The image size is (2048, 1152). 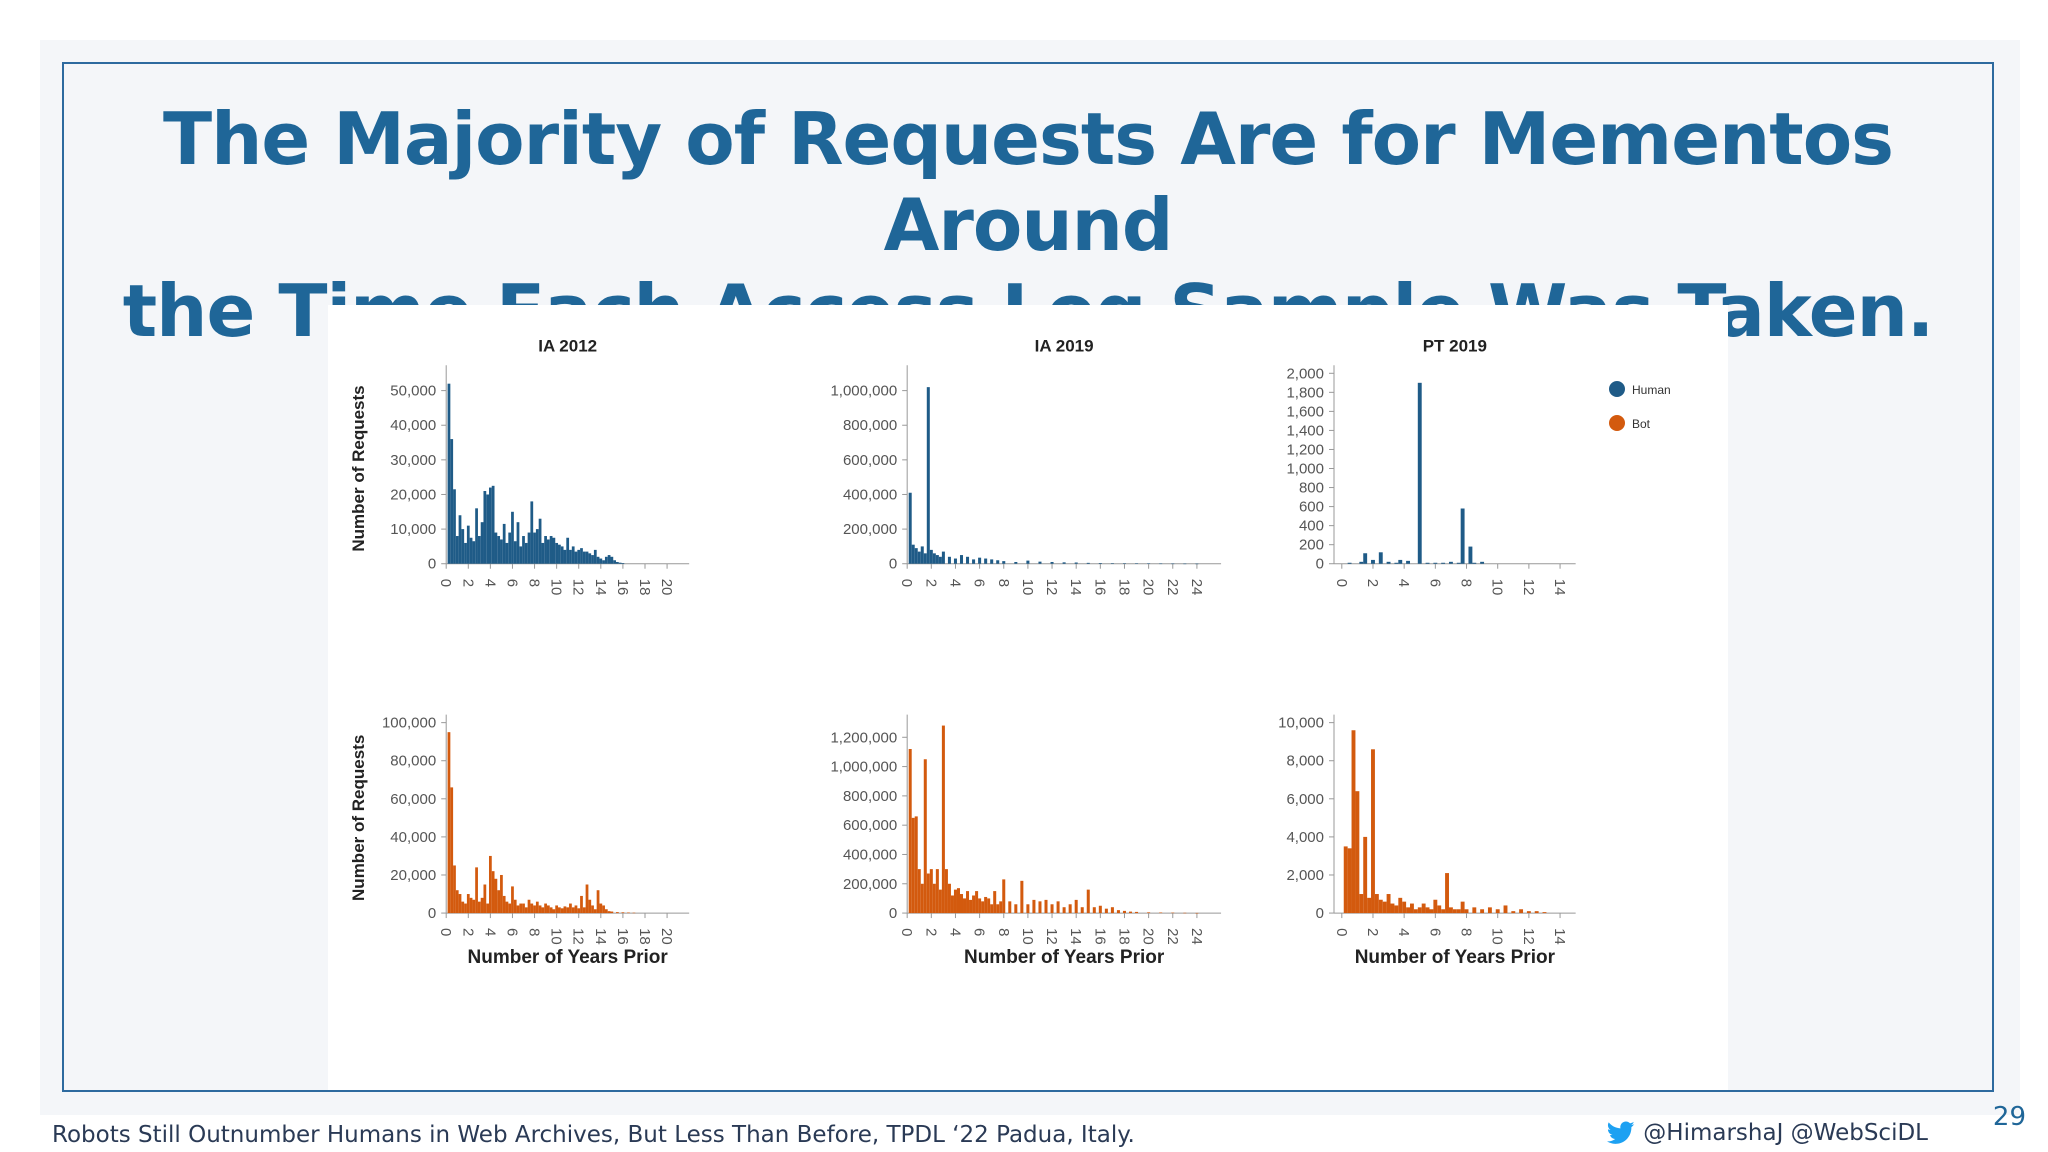 What do you see at coordinates (1196, 936) in the screenshot?
I see `x-tick-label: 24` at bounding box center [1196, 936].